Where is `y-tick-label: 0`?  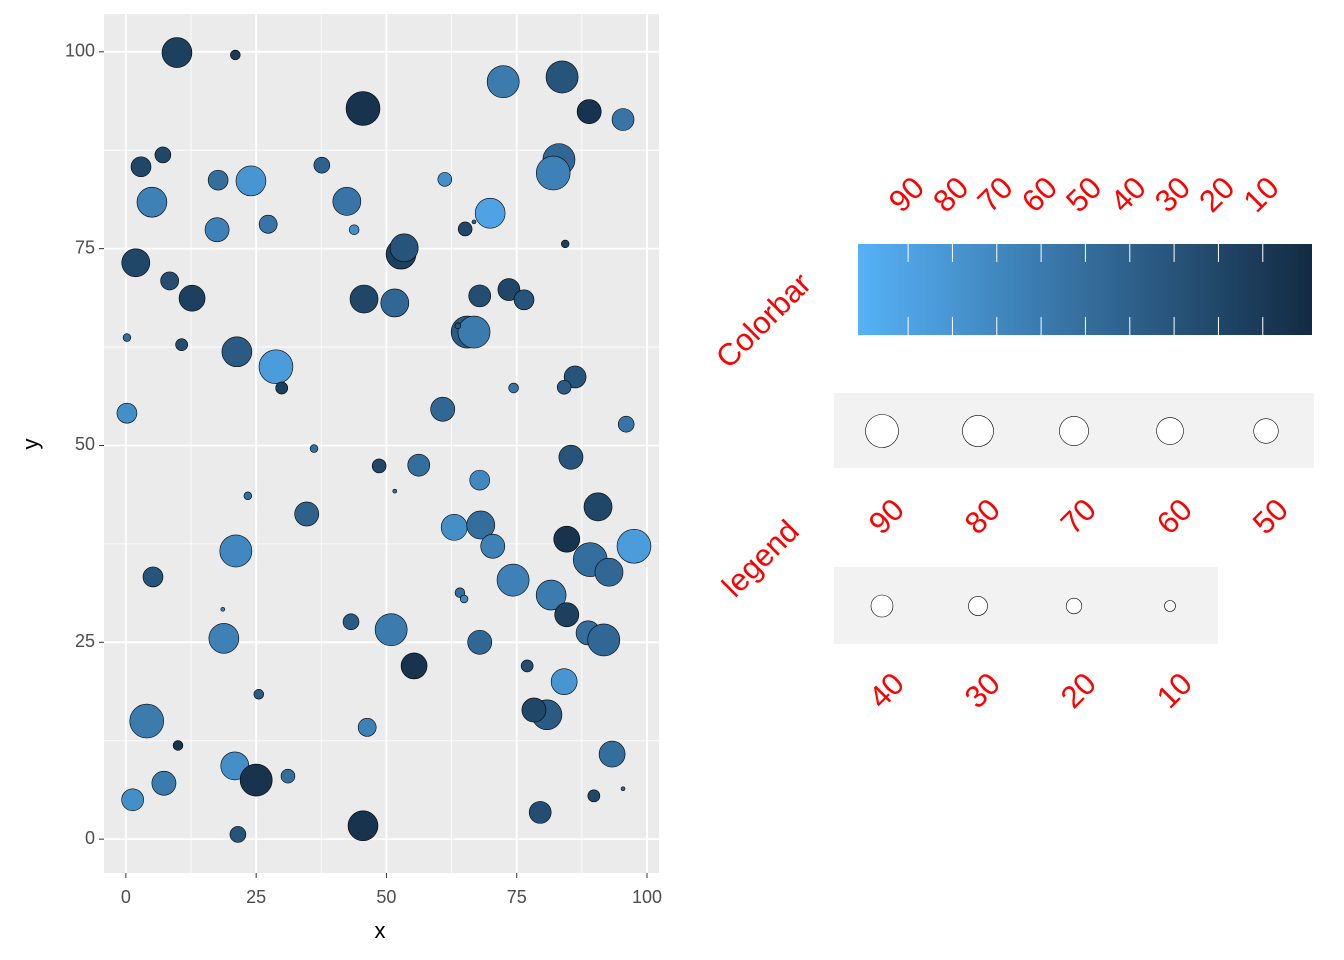
y-tick-label: 0 is located at coordinates (90, 838).